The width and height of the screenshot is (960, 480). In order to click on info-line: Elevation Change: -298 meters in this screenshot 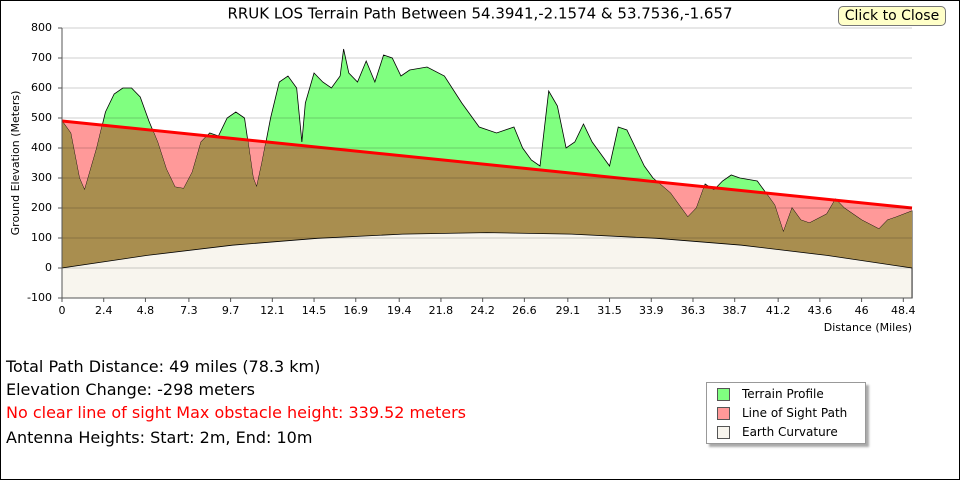, I will do `click(130, 389)`.